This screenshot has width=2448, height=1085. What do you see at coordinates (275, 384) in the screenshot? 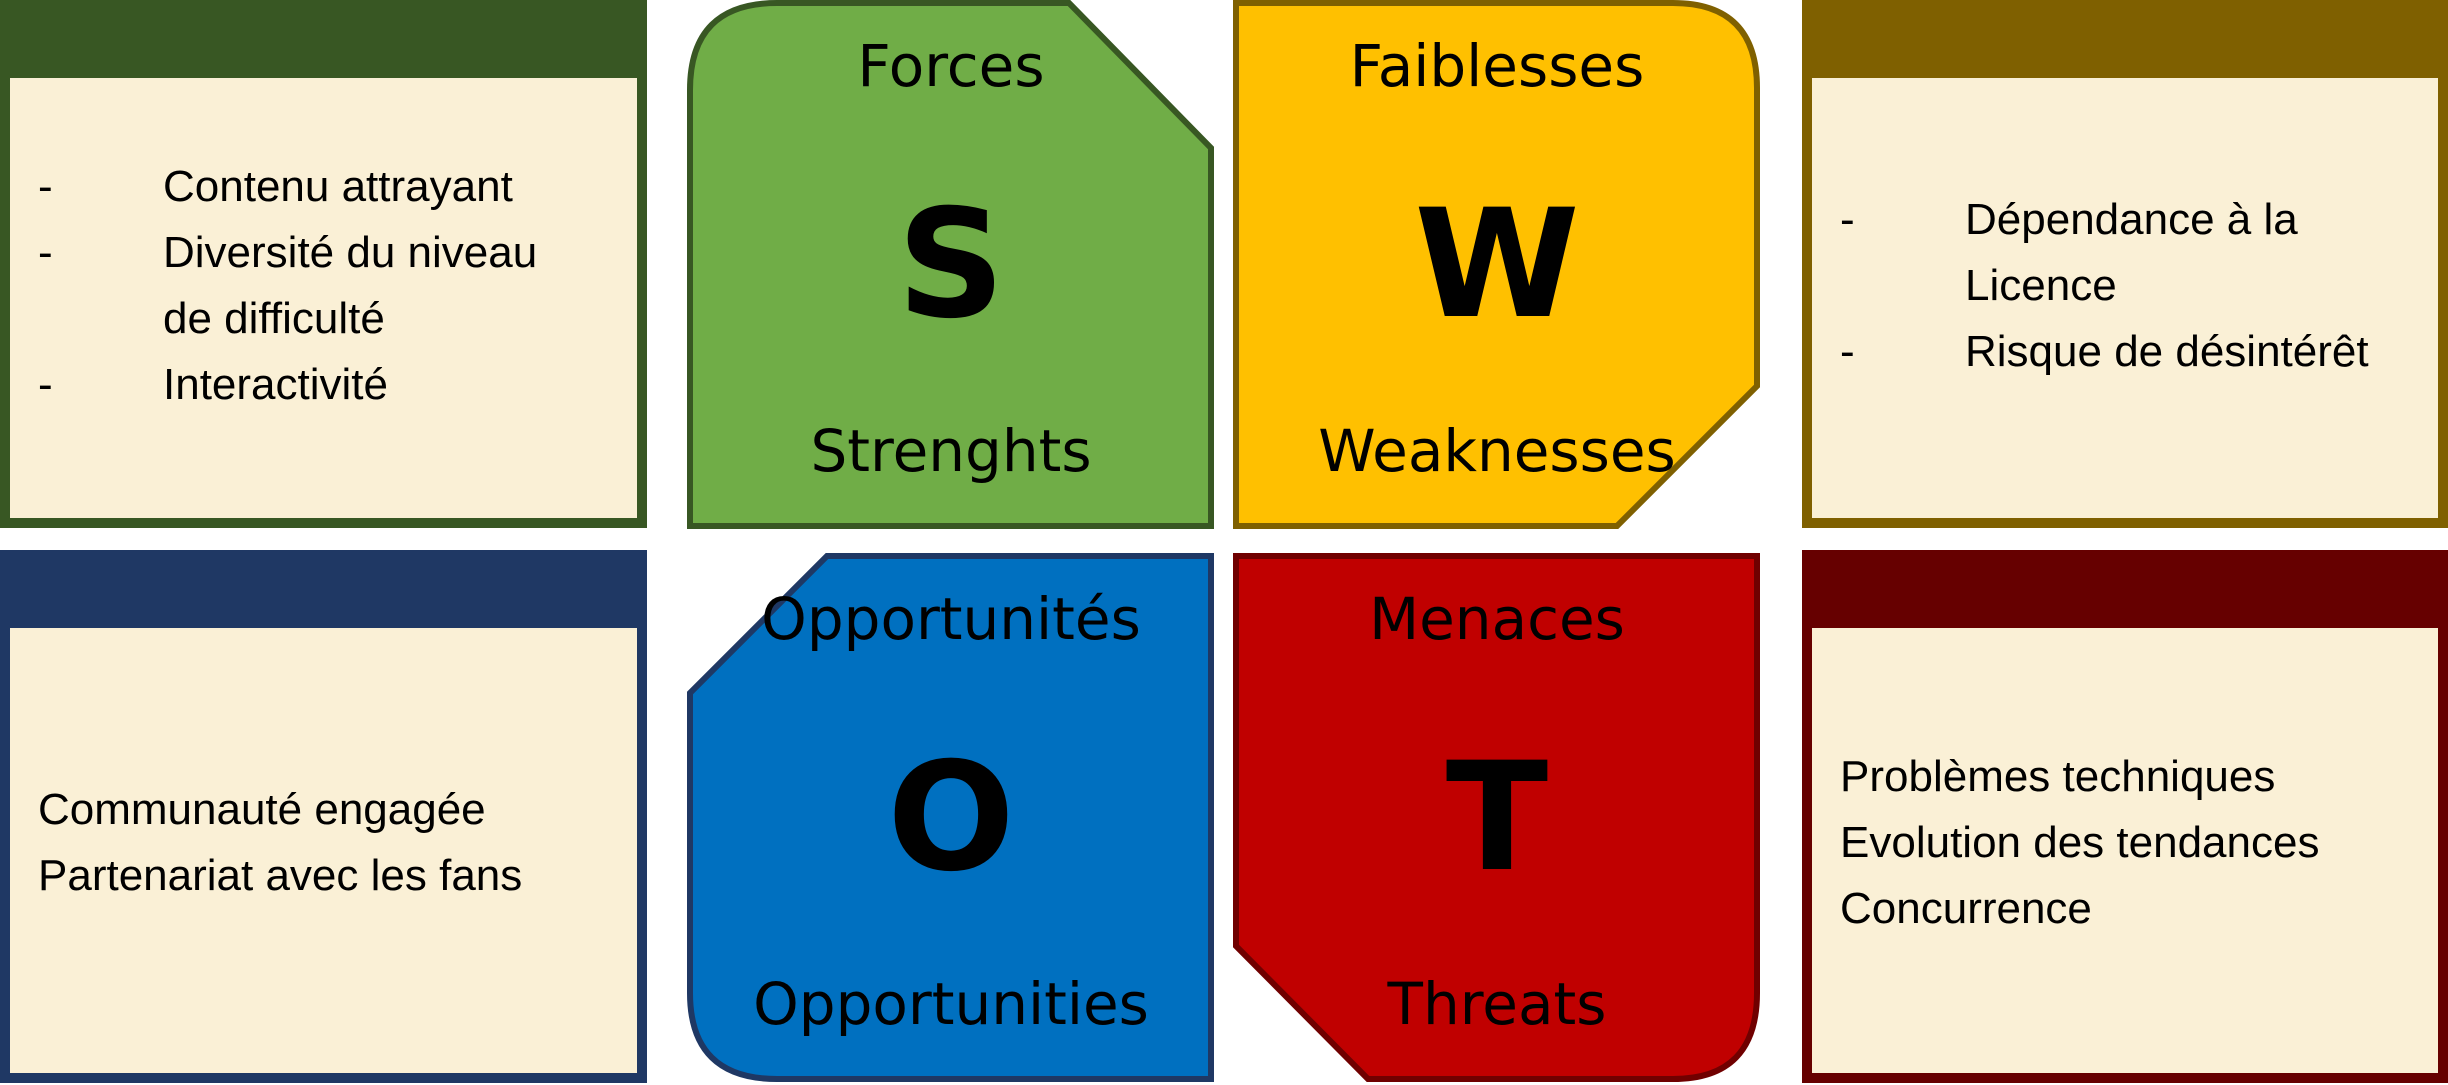
I see `strengths-item-text: Interactivité` at bounding box center [275, 384].